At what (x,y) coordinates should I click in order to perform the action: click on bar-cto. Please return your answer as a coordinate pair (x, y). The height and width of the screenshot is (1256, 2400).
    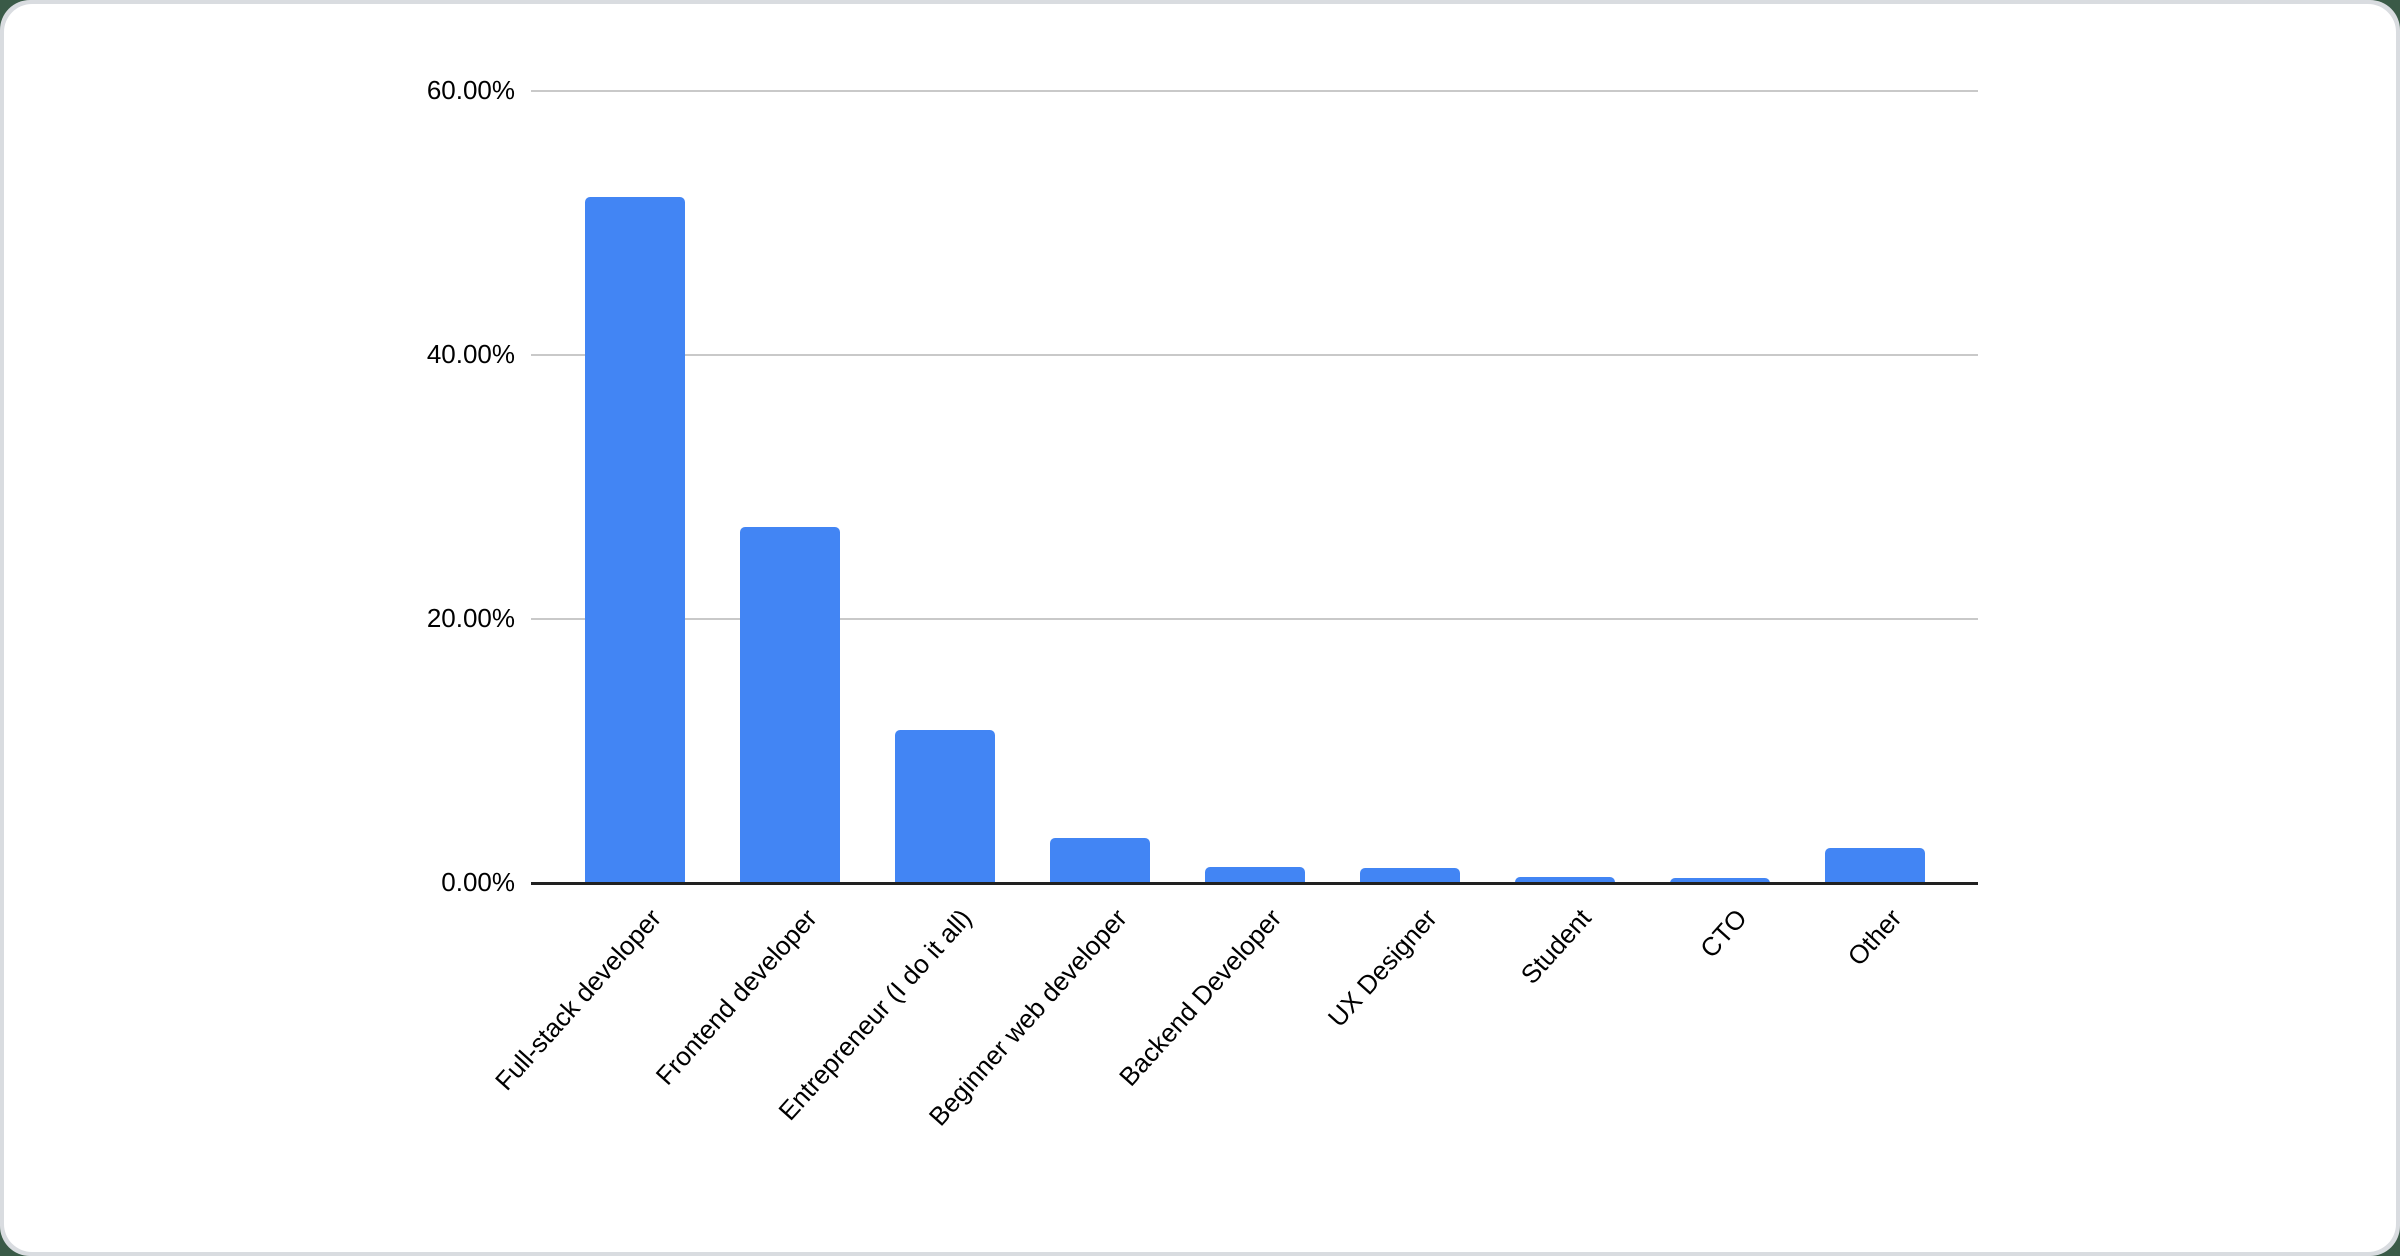
    Looking at the image, I should click on (1720, 880).